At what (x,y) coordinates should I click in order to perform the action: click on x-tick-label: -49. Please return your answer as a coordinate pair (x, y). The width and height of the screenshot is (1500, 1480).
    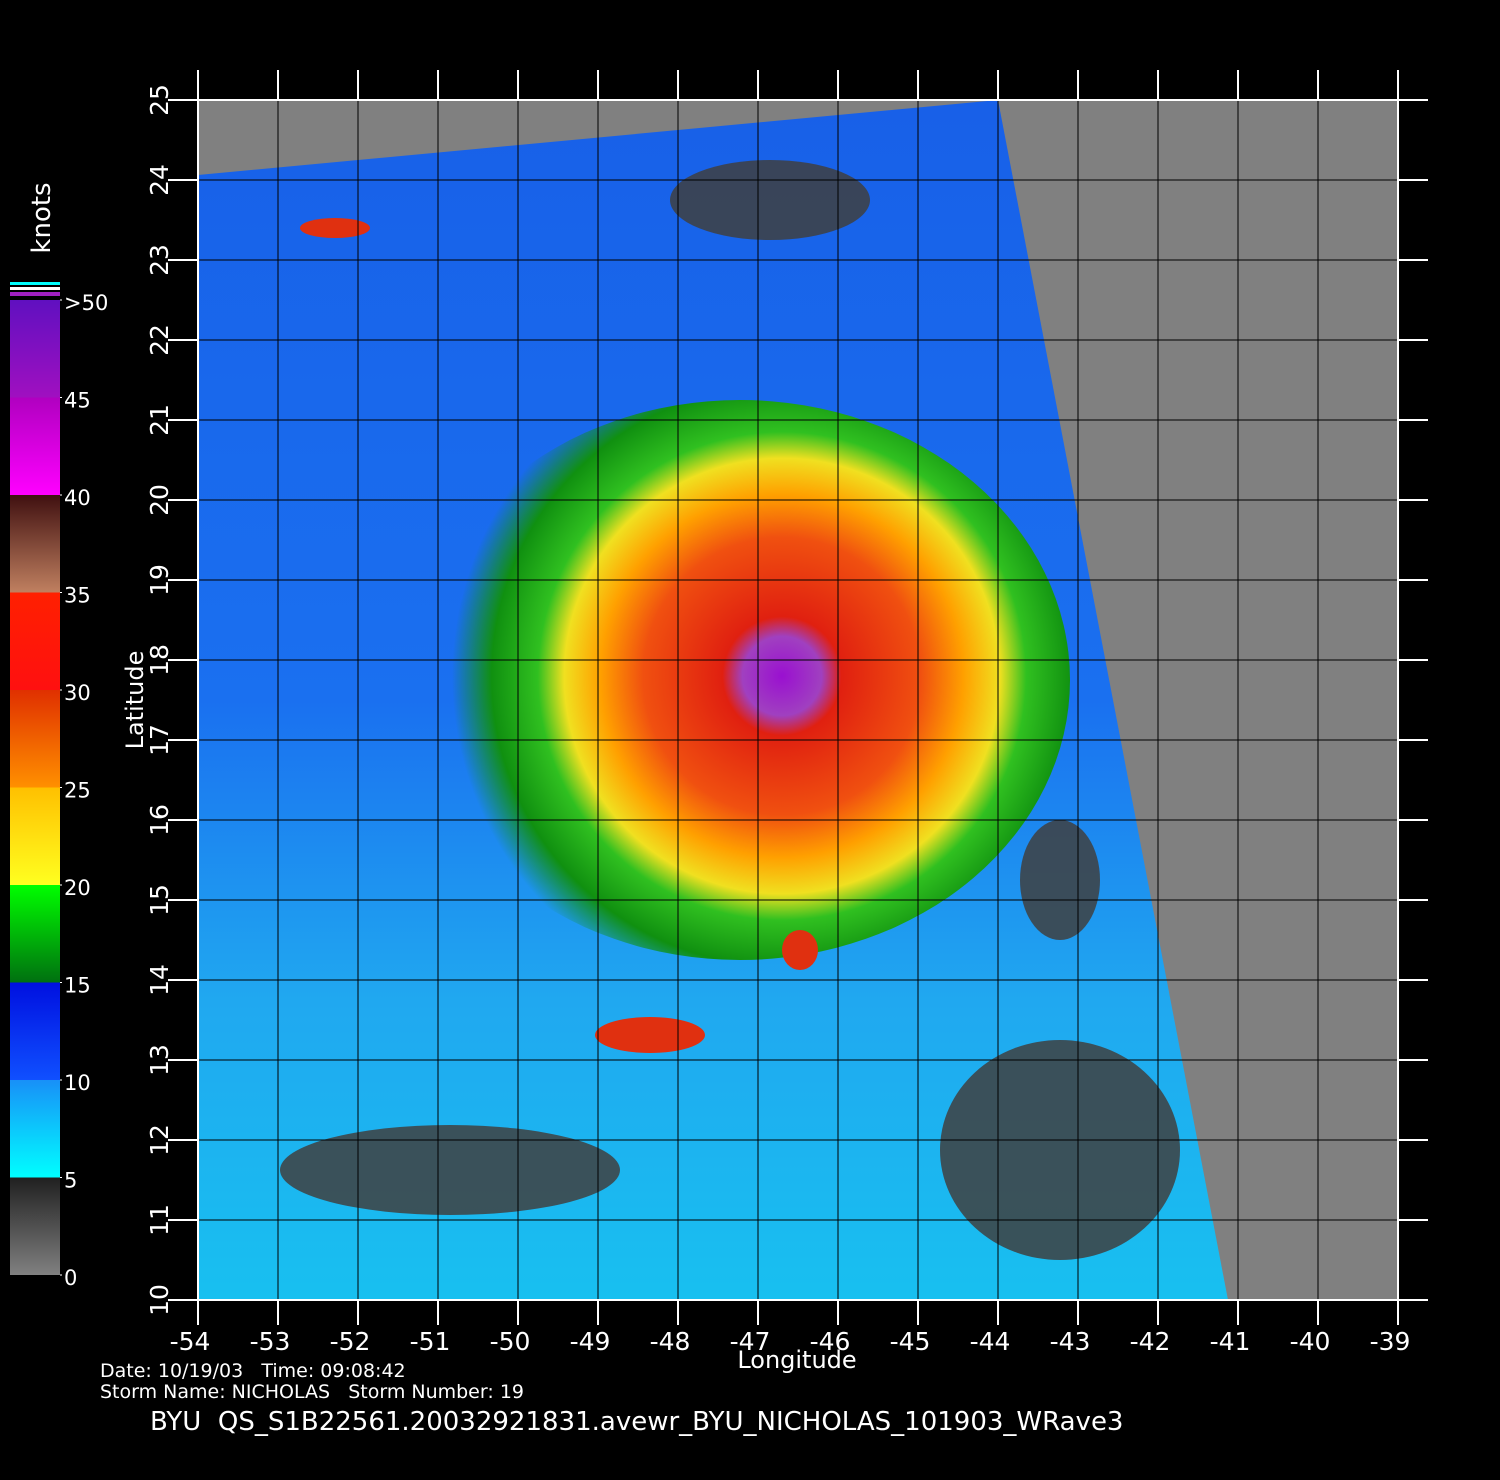
    Looking at the image, I should click on (590, 1341).